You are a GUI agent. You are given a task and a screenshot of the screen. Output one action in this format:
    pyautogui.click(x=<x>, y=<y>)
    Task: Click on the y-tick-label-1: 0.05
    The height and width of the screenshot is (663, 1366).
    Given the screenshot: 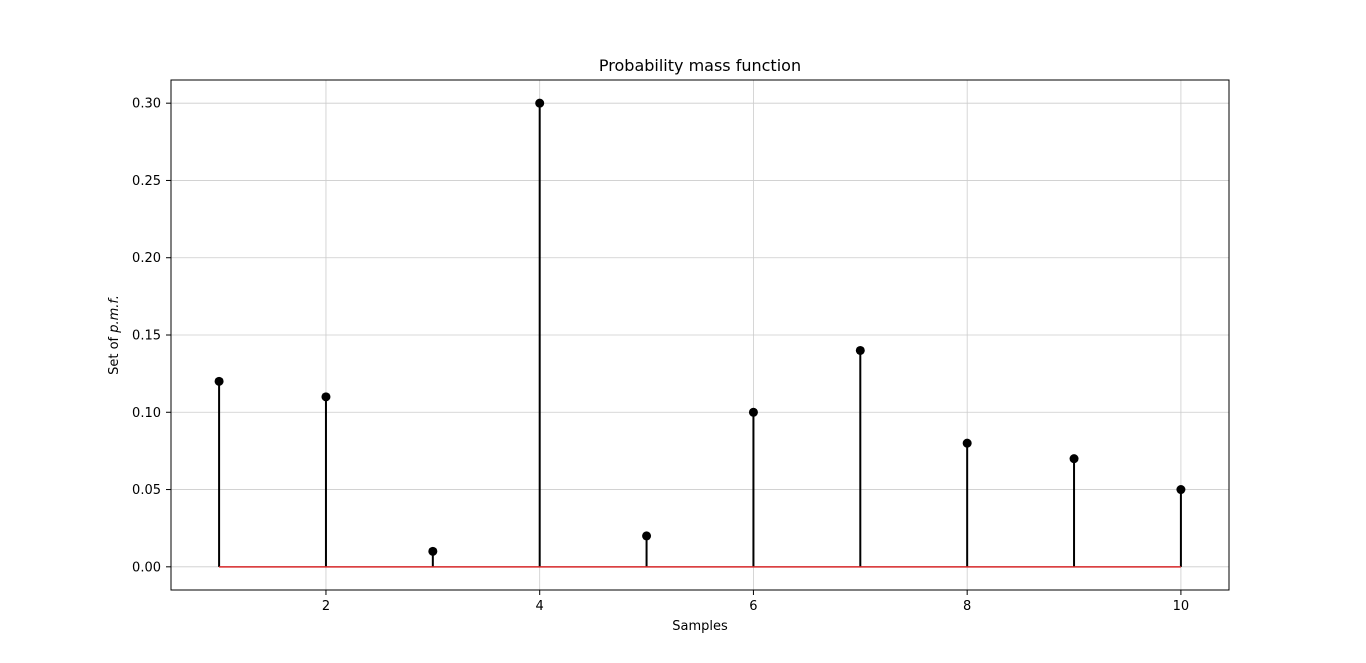 What is the action you would take?
    pyautogui.click(x=146, y=490)
    